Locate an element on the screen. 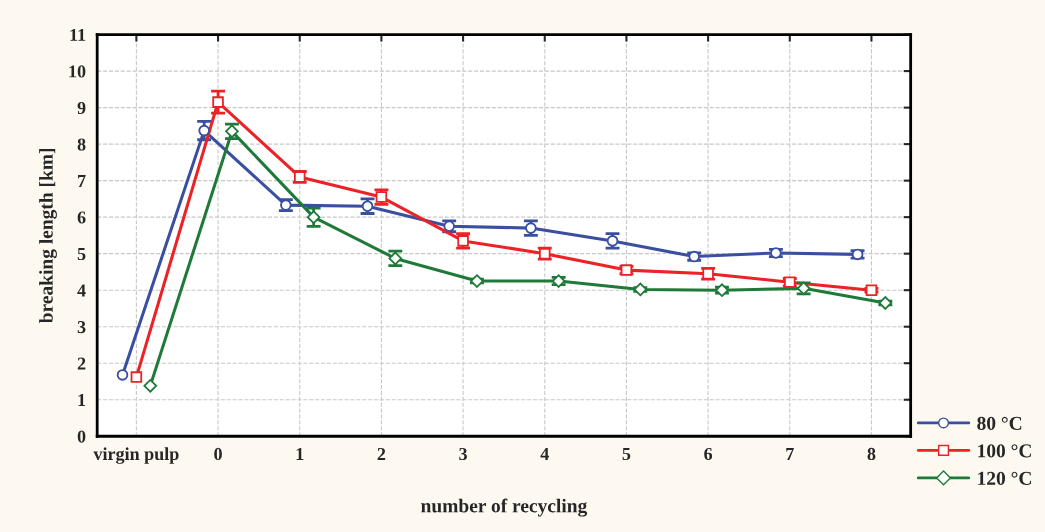  x-tick-label: 2 is located at coordinates (381, 453).